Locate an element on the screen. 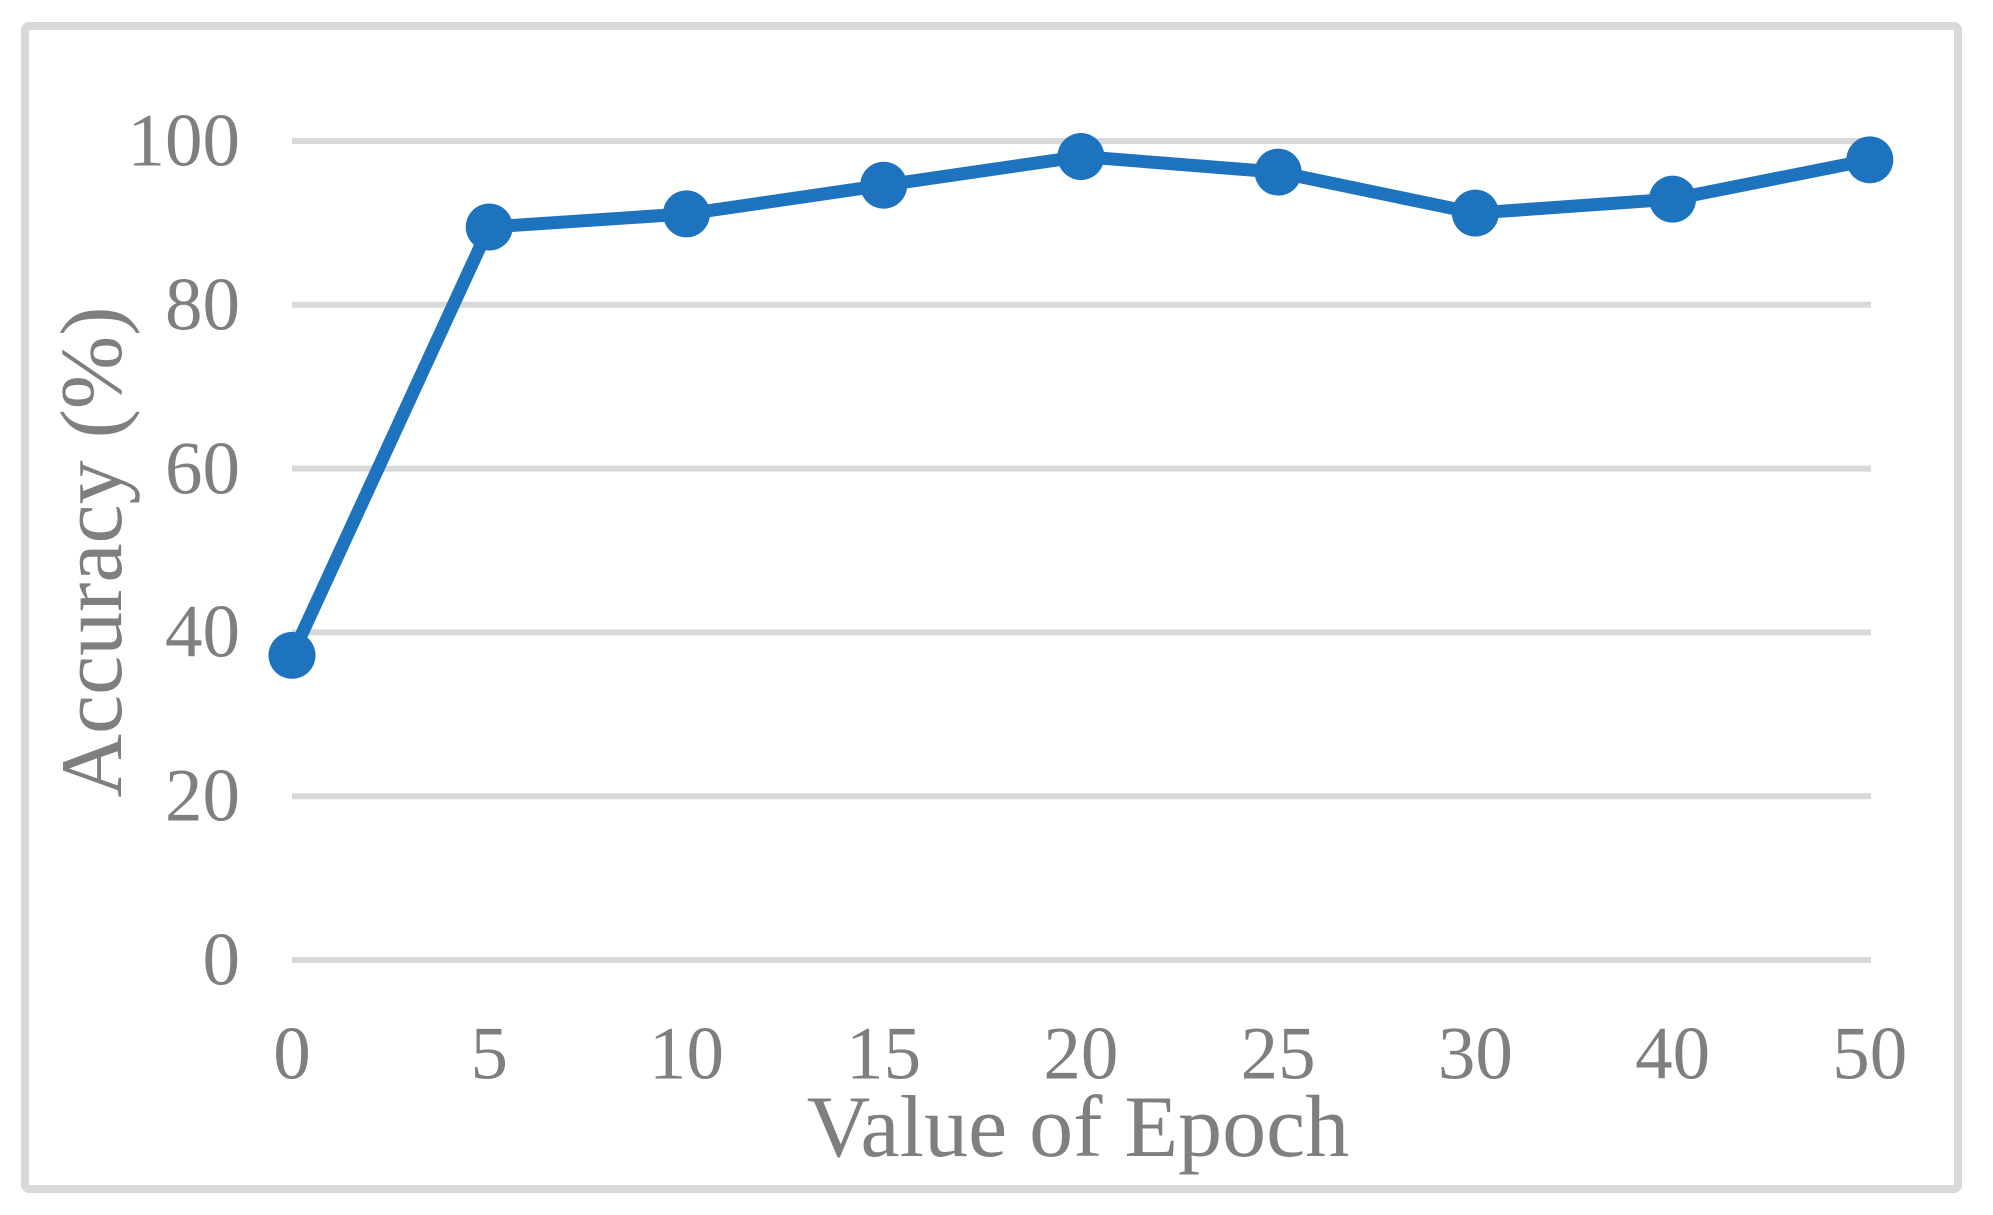 Image resolution: width=1993 pixels, height=1215 pixels. y-tick-label: 0 is located at coordinates (221, 960).